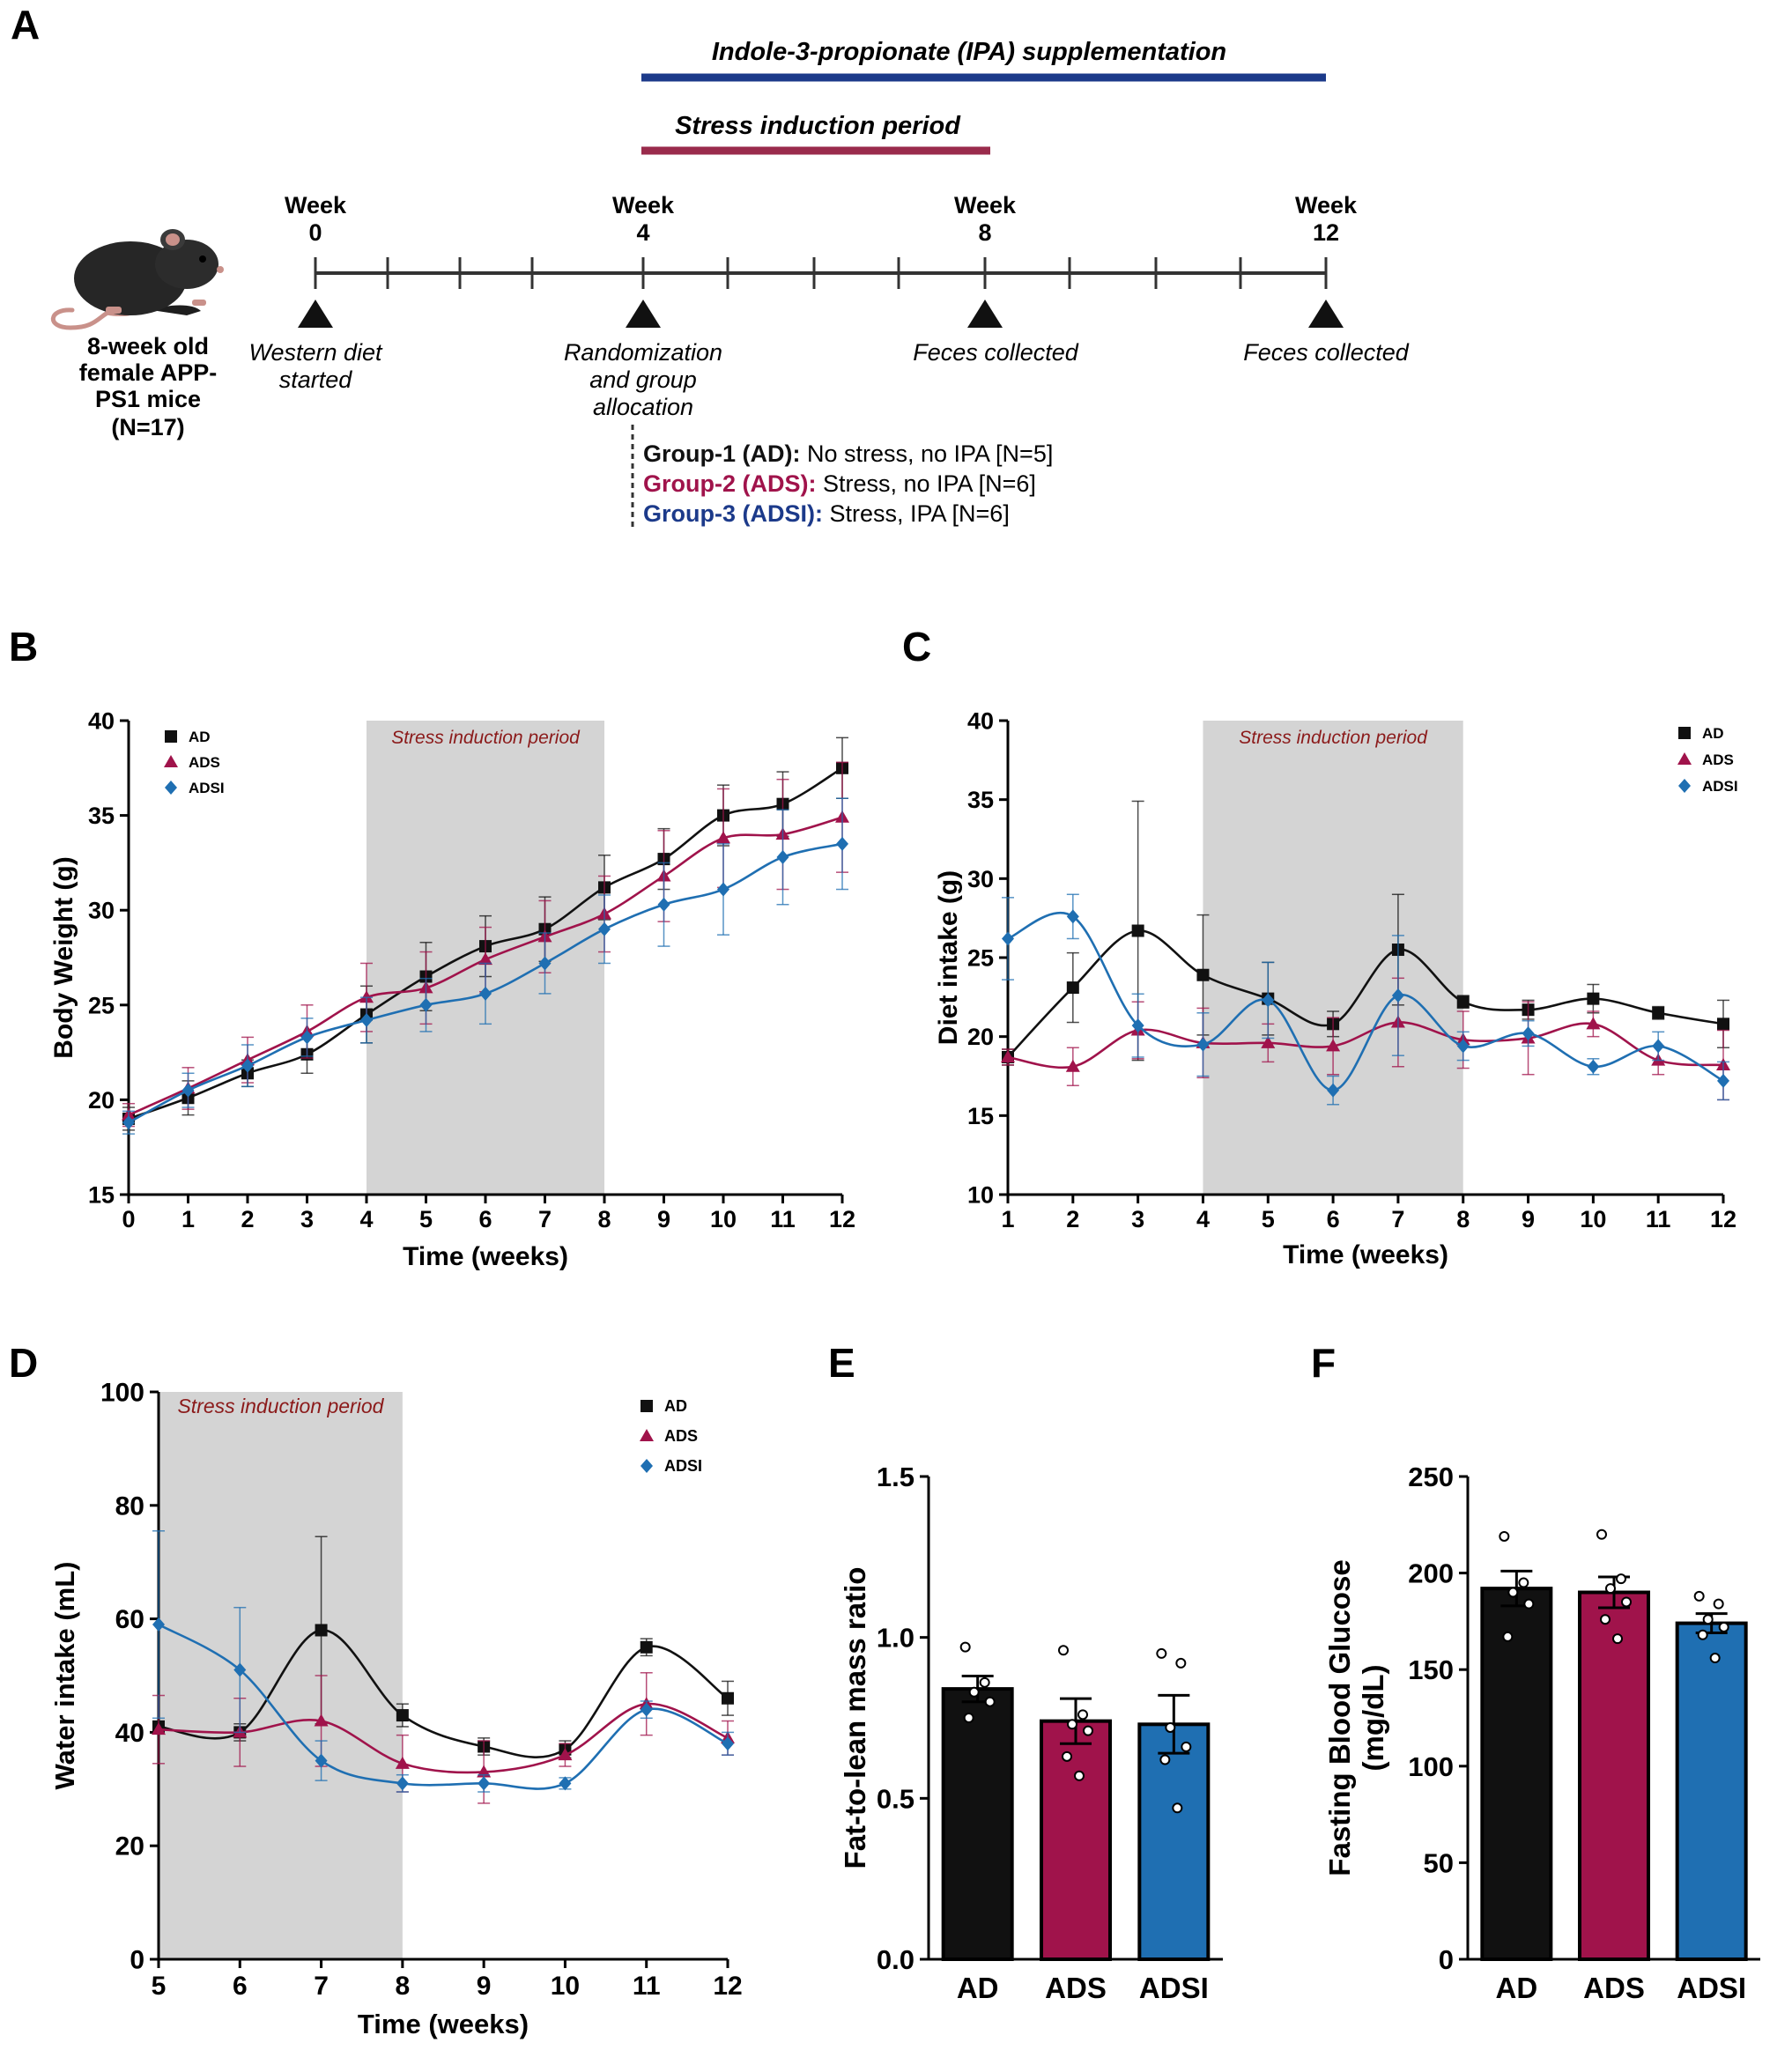  What do you see at coordinates (1431, 1573) in the screenshot?
I see `y-tick-label-f-4: 200` at bounding box center [1431, 1573].